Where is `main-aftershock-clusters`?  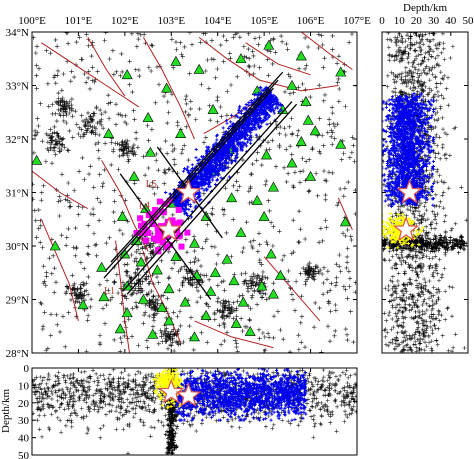
main-aftershock-clusters is located at coordinates (208, 170).